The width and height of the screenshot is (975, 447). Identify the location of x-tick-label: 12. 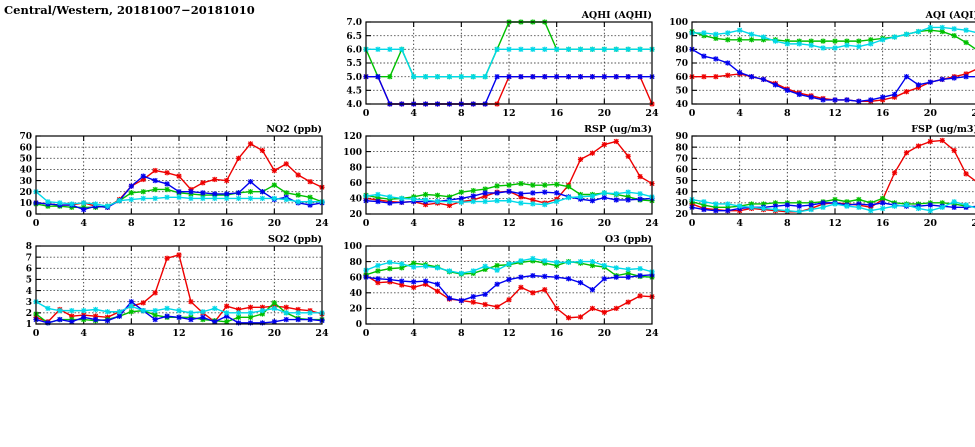
(178, 333).